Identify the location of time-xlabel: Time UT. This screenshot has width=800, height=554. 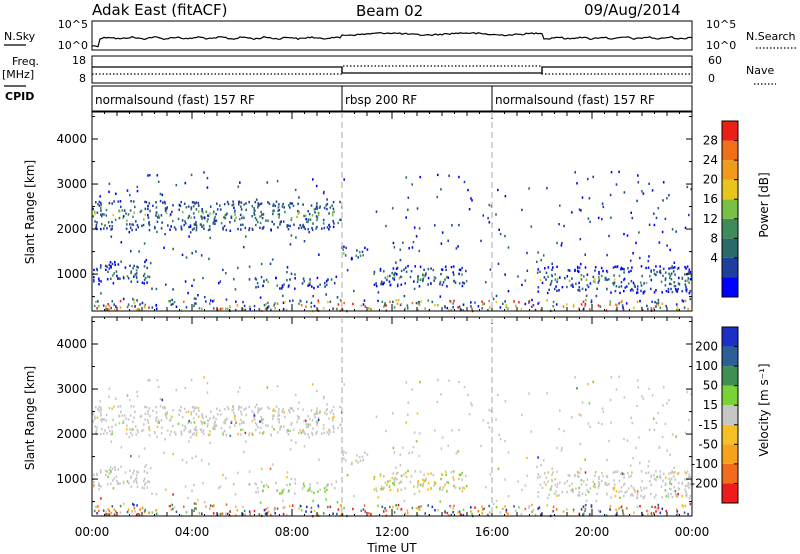
(391, 547).